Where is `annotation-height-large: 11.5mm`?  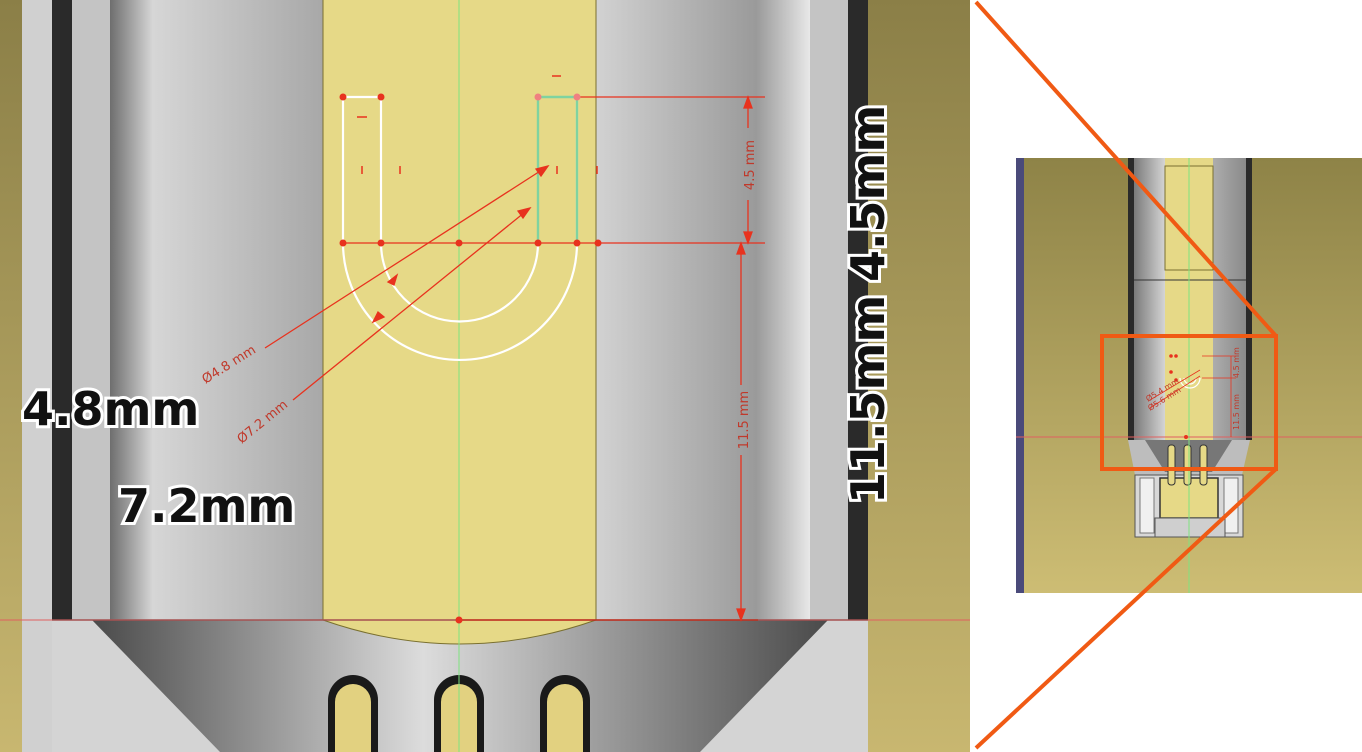
annotation-height-large: 11.5mm is located at coordinates (868, 399).